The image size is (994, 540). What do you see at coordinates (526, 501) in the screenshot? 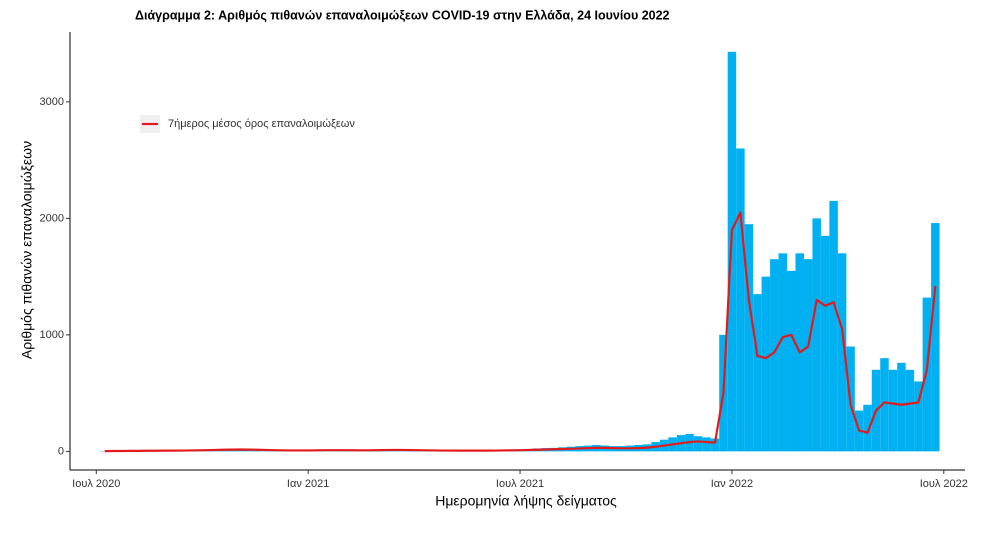
I see `x-axis-title: Ημερομηνία λήψης δείγματος` at bounding box center [526, 501].